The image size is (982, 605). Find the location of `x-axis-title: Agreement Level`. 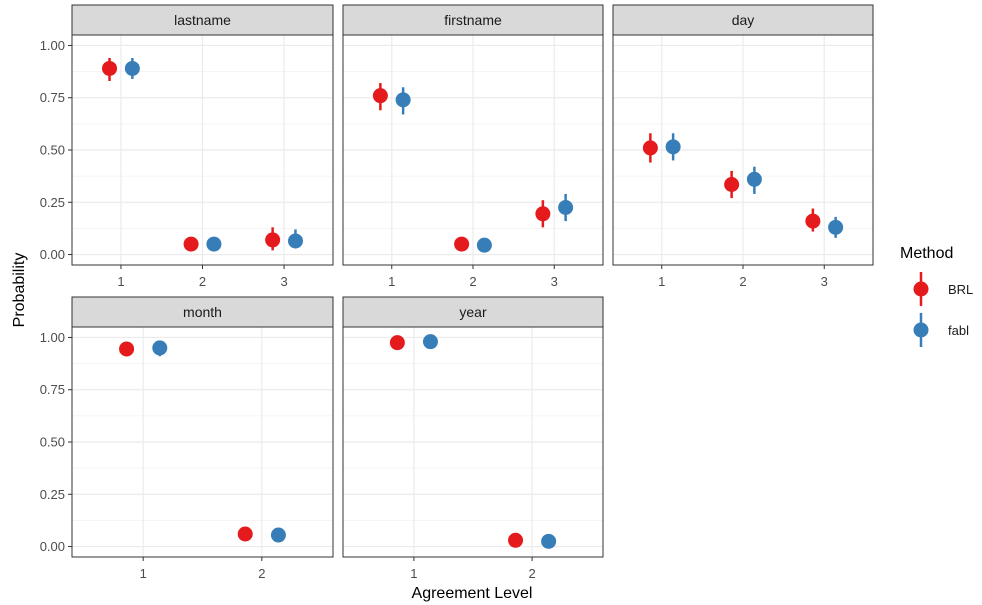

x-axis-title: Agreement Level is located at coordinates (472, 593).